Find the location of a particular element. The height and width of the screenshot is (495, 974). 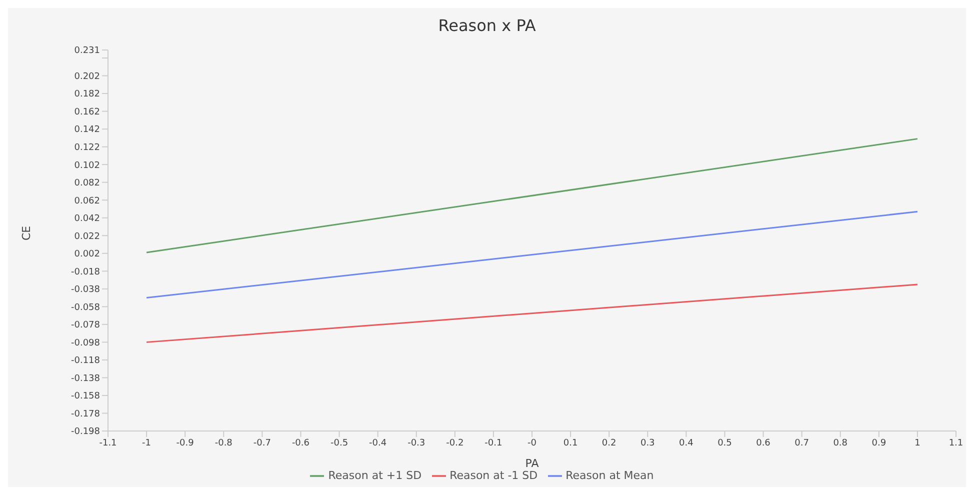

y-tick-label: 0.022 is located at coordinates (87, 237).